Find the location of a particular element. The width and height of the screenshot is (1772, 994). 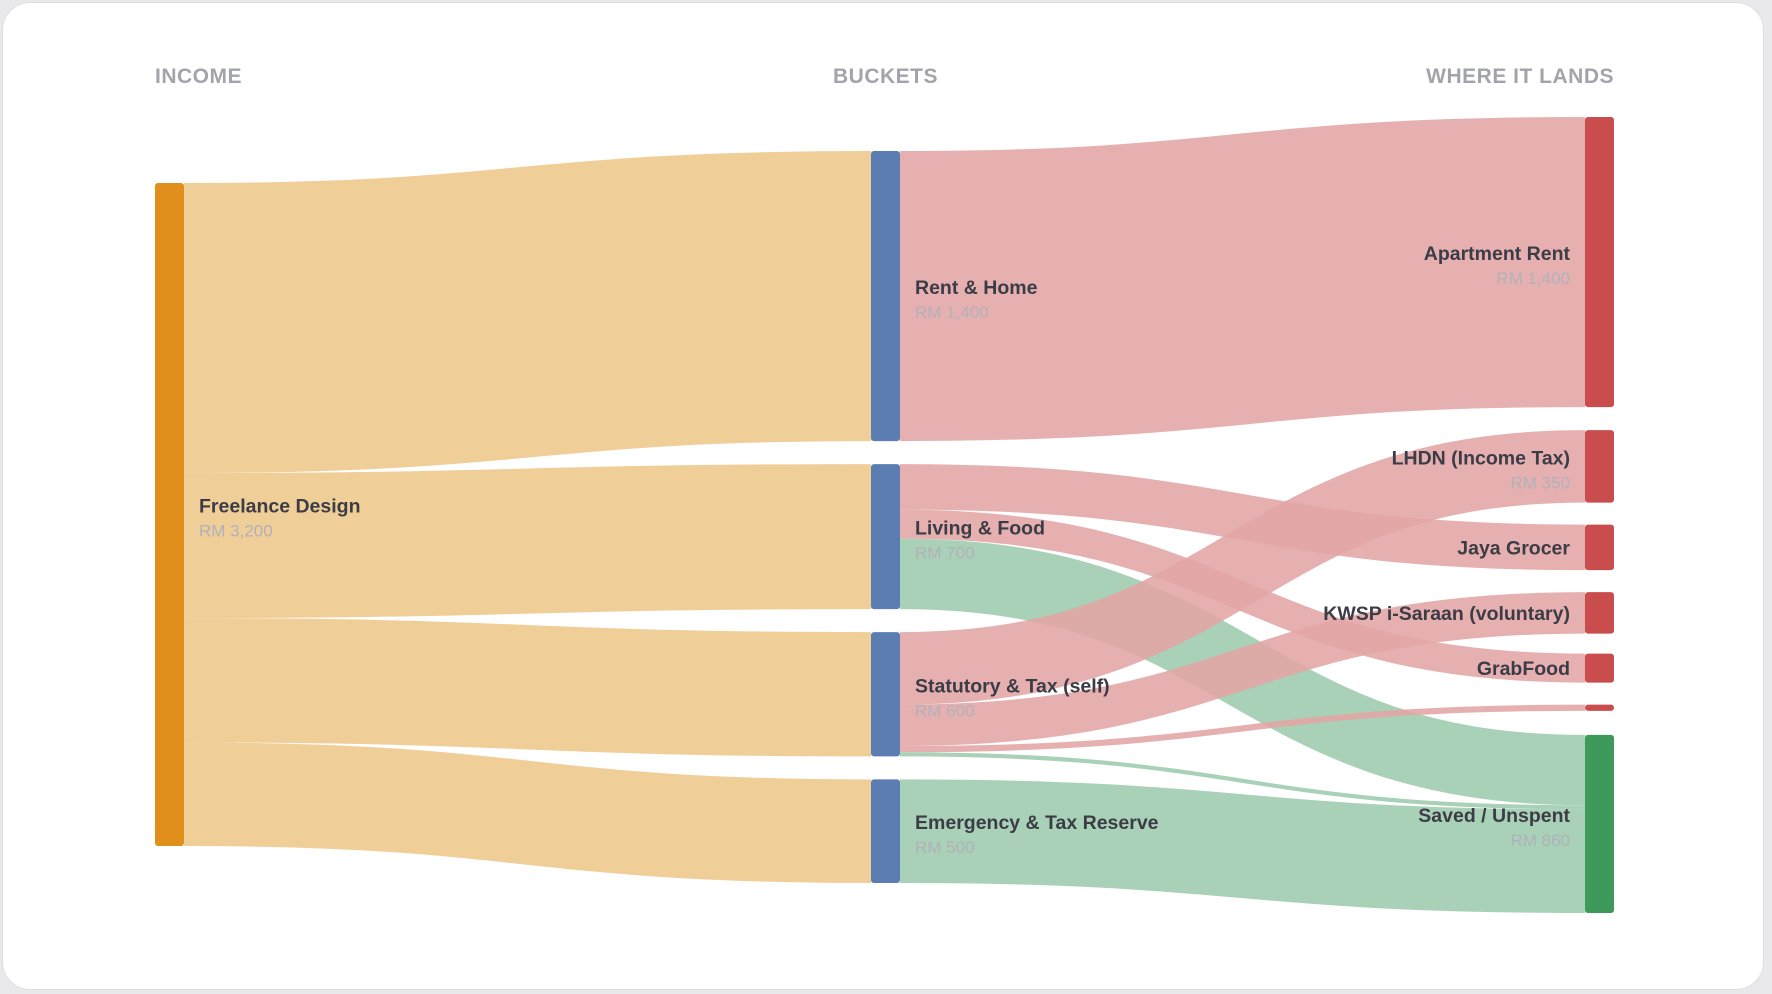

node-label-lhdn: LHDN (Income Tax) is located at coordinates (1481, 458).